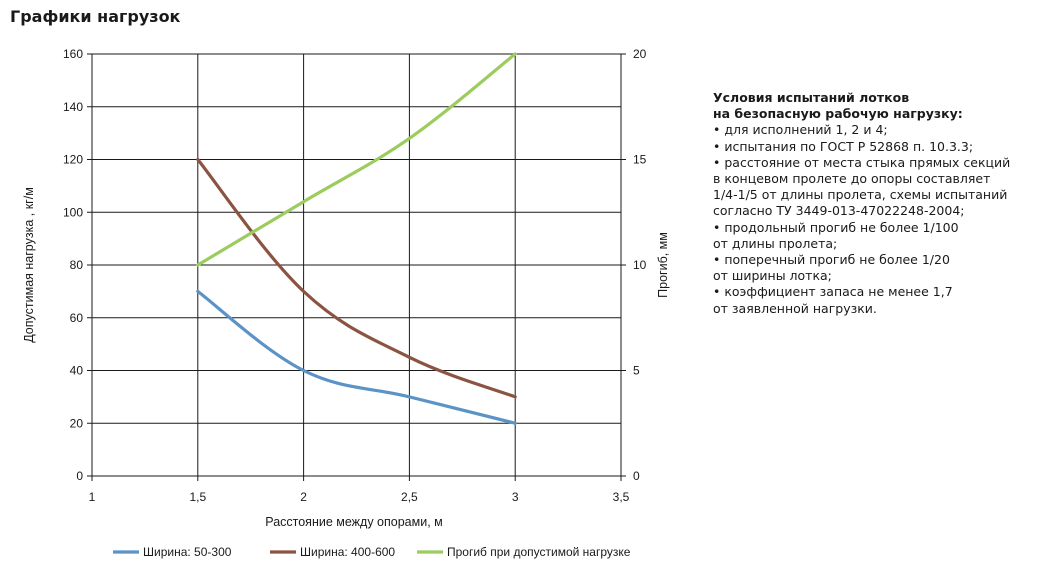  What do you see at coordinates (539, 552) in the screenshot?
I see `legend-label: Прогиб при допустимой нагрузке` at bounding box center [539, 552].